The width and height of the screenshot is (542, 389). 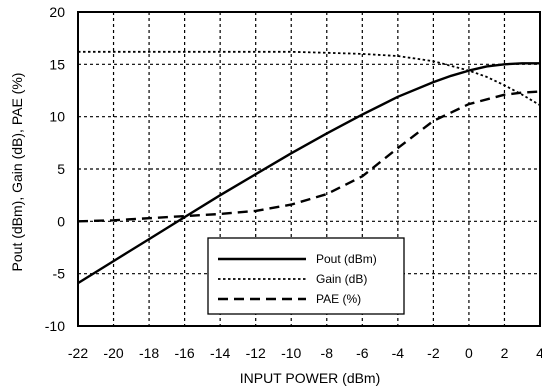 What do you see at coordinates (305, 353) in the screenshot?
I see `x-tick-labels: -22 -20 -18 -16 -14 -12 -10 -8 -6 -4 -2 0 2 4` at bounding box center [305, 353].